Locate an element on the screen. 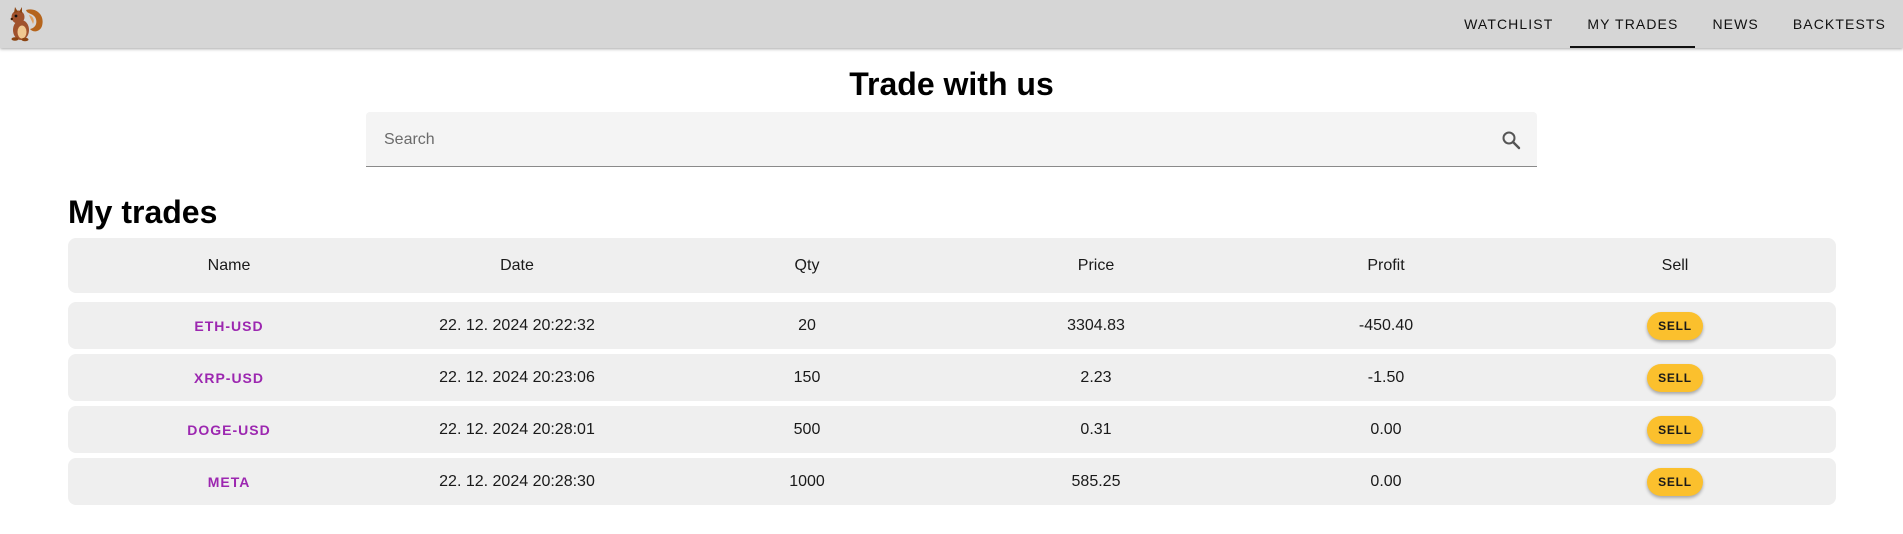  trade-profit: -1.50 is located at coordinates (1386, 377).